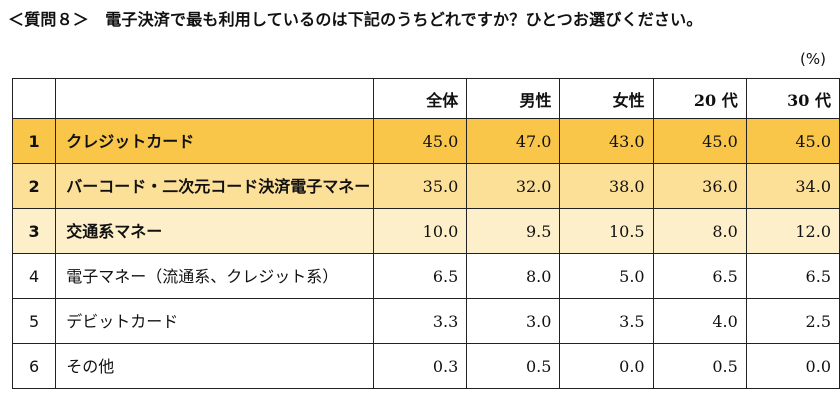 The image size is (840, 410). Describe the element at coordinates (215, 231) in the screenshot. I see `item-cell: 交通系マネー` at that location.